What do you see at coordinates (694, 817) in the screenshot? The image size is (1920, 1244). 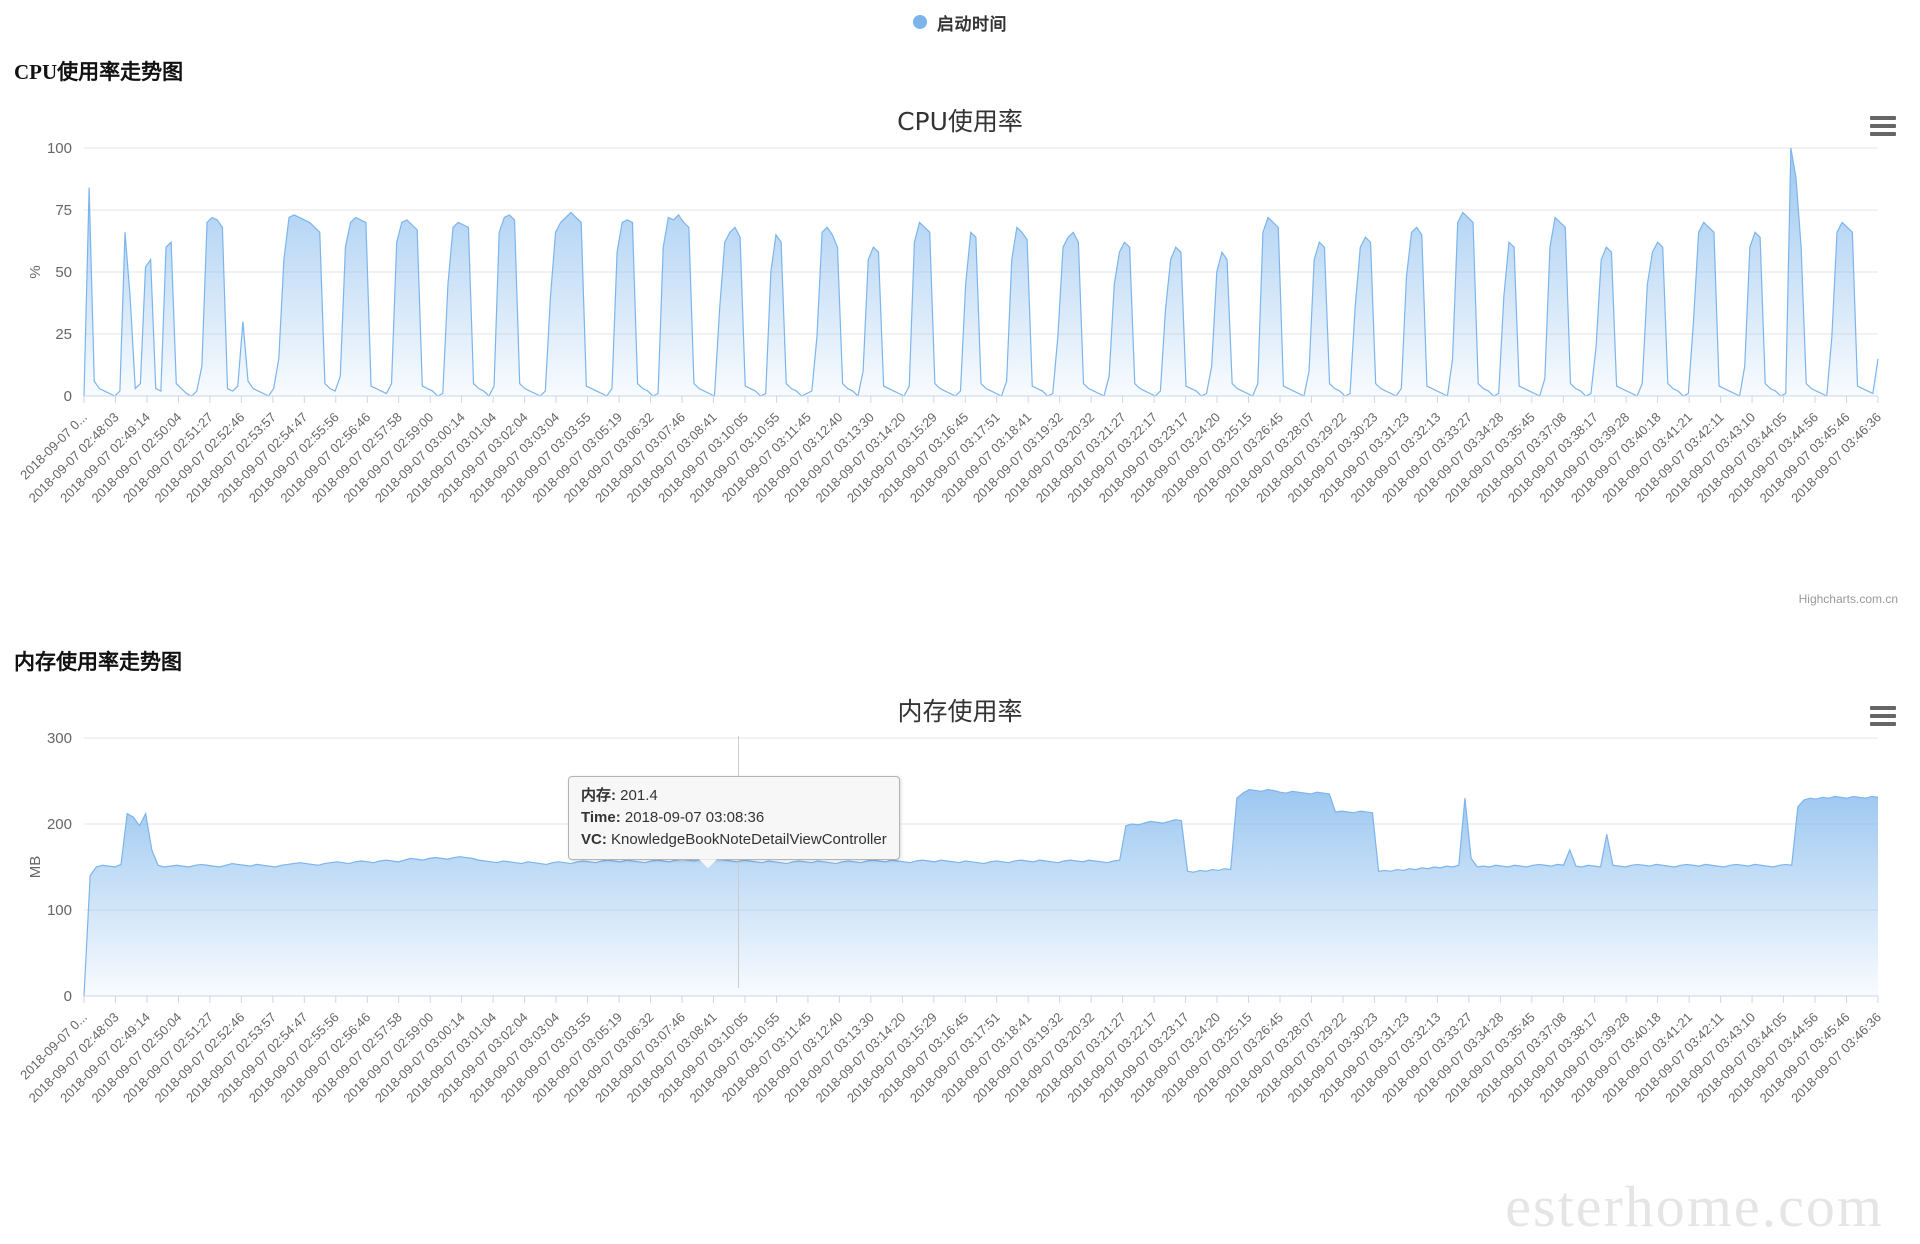 I see `tooltip-time-value: 2018-09-07 03:08:36` at bounding box center [694, 817].